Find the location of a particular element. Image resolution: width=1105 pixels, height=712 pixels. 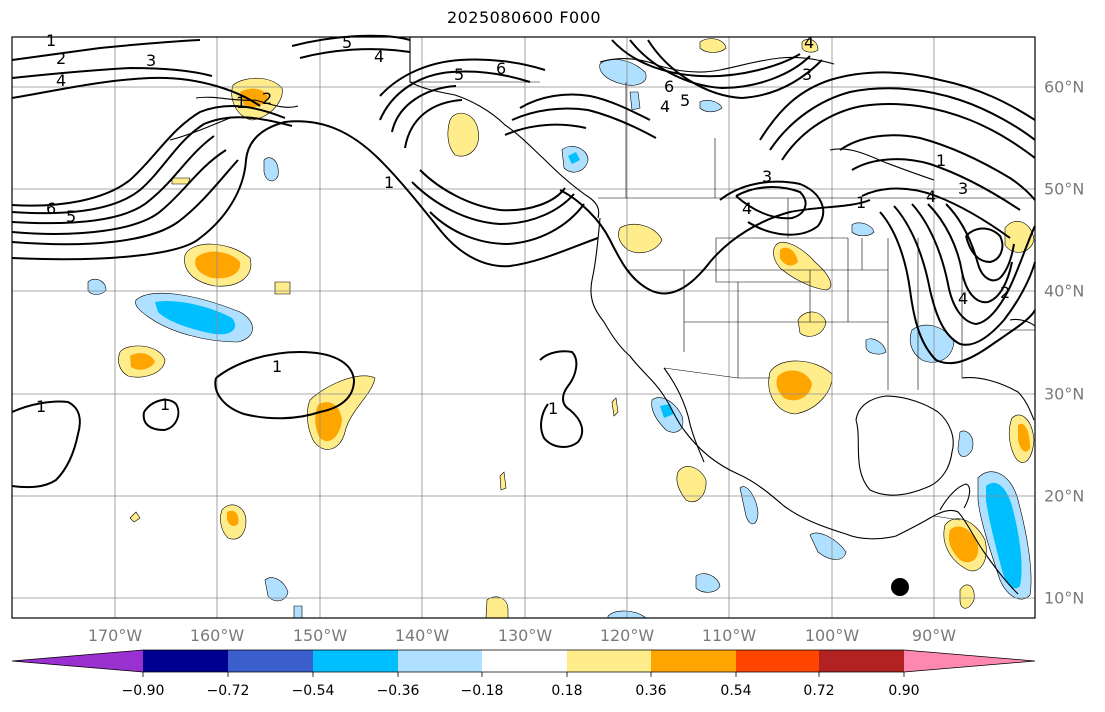

colorbar-tick-label: −0.36 is located at coordinates (398, 691).